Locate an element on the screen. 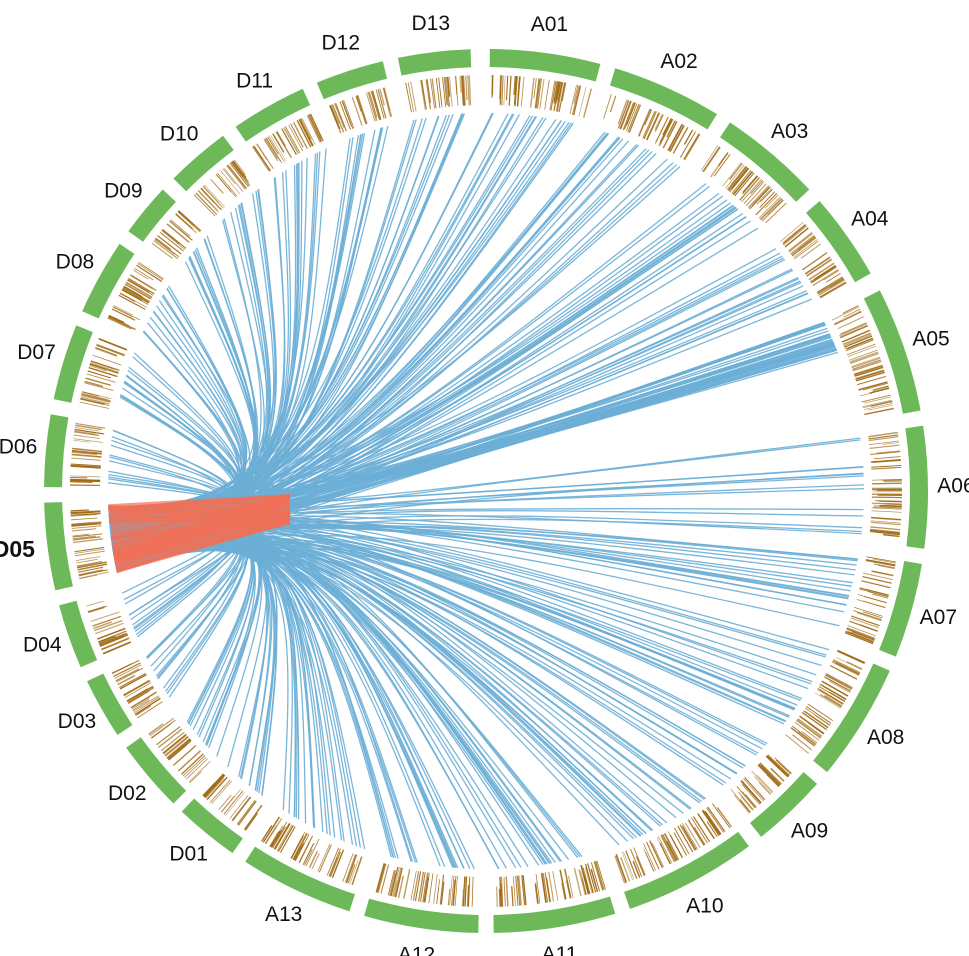 Image resolution: width=969 pixels, height=956 pixels. gene-density-d09 is located at coordinates (176, 235).